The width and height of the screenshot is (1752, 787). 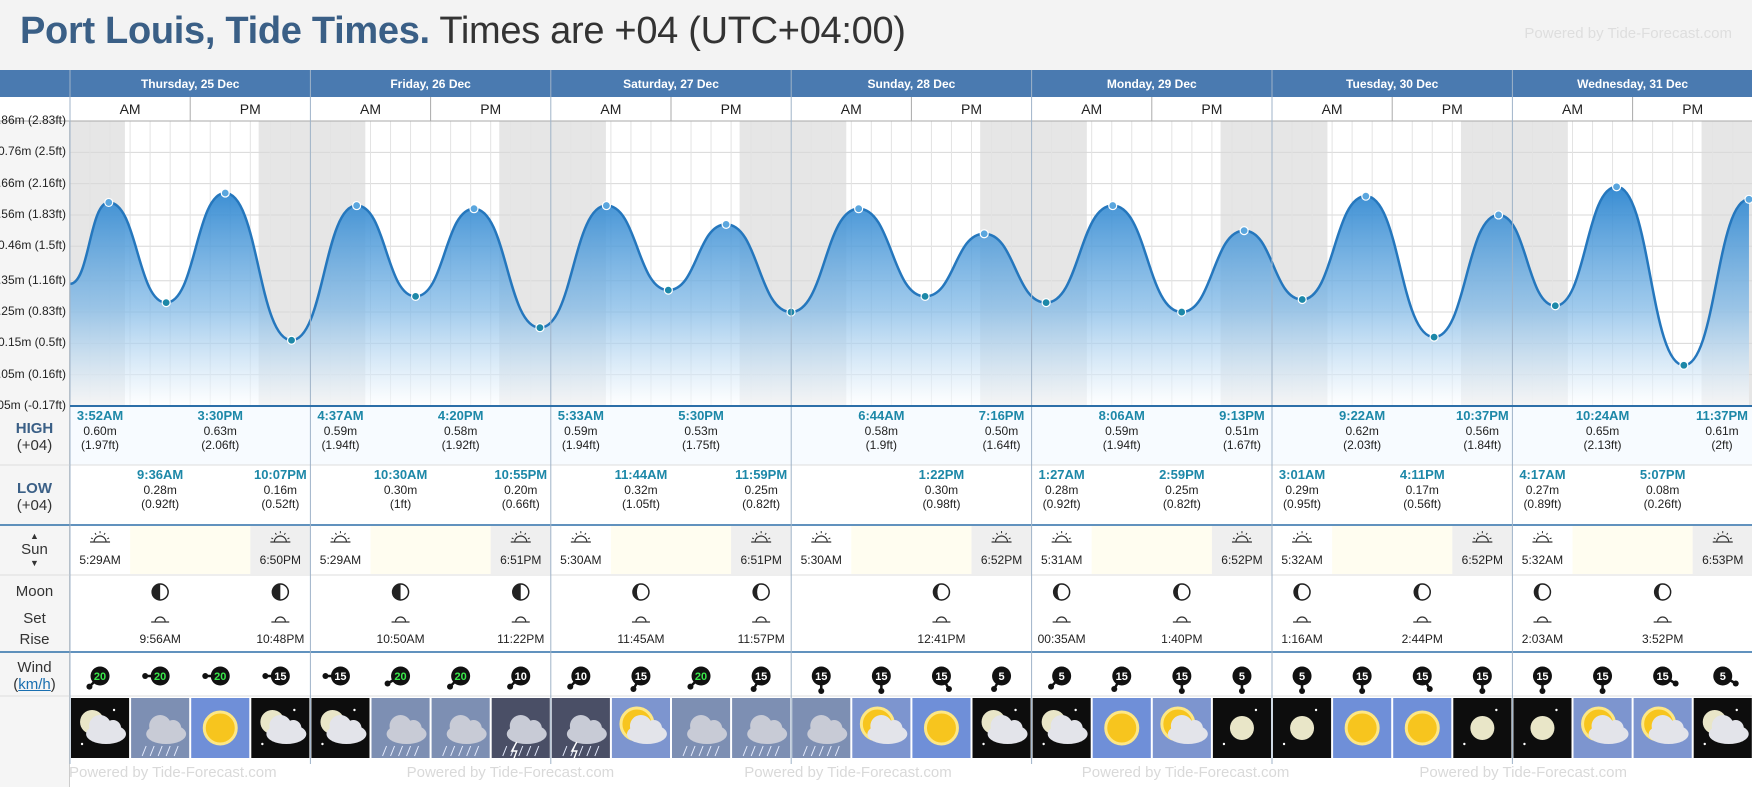 What do you see at coordinates (1002, 415) in the screenshot?
I see `tide-time: 7:16PM` at bounding box center [1002, 415].